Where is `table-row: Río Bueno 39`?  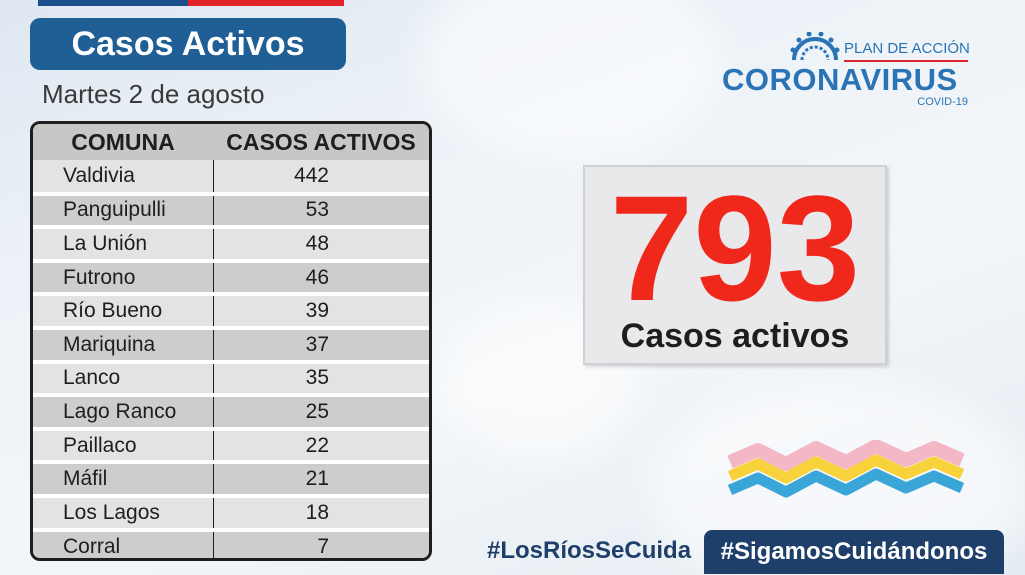 table-row: Río Bueno 39 is located at coordinates (231, 312).